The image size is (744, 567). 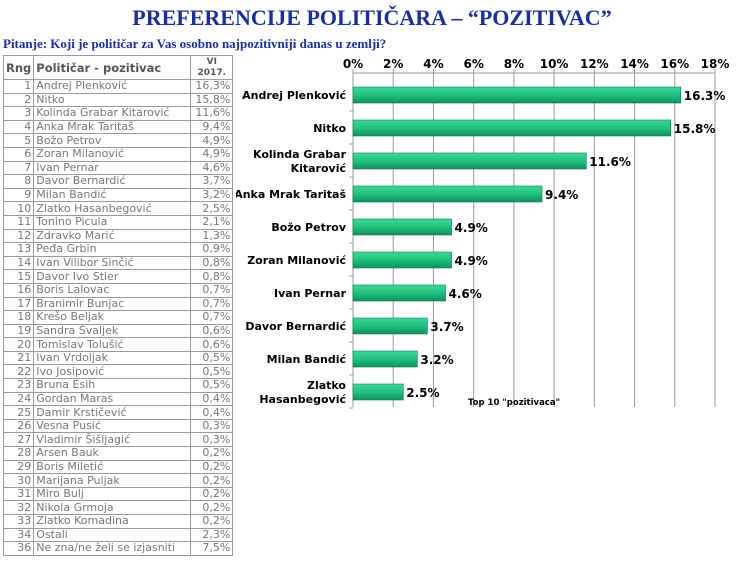 What do you see at coordinates (18, 168) in the screenshot?
I see `rank-cell: 7` at bounding box center [18, 168].